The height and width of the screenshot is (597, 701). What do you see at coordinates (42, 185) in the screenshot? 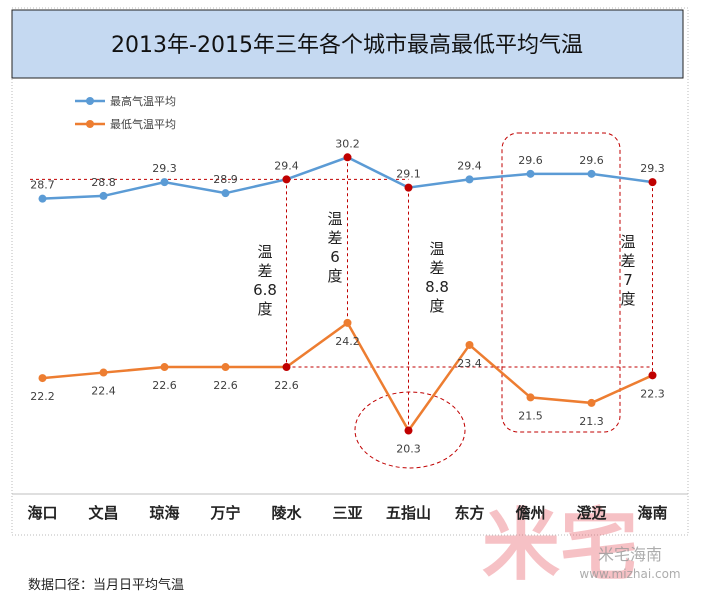
I see `value-label: 28.7` at bounding box center [42, 185].